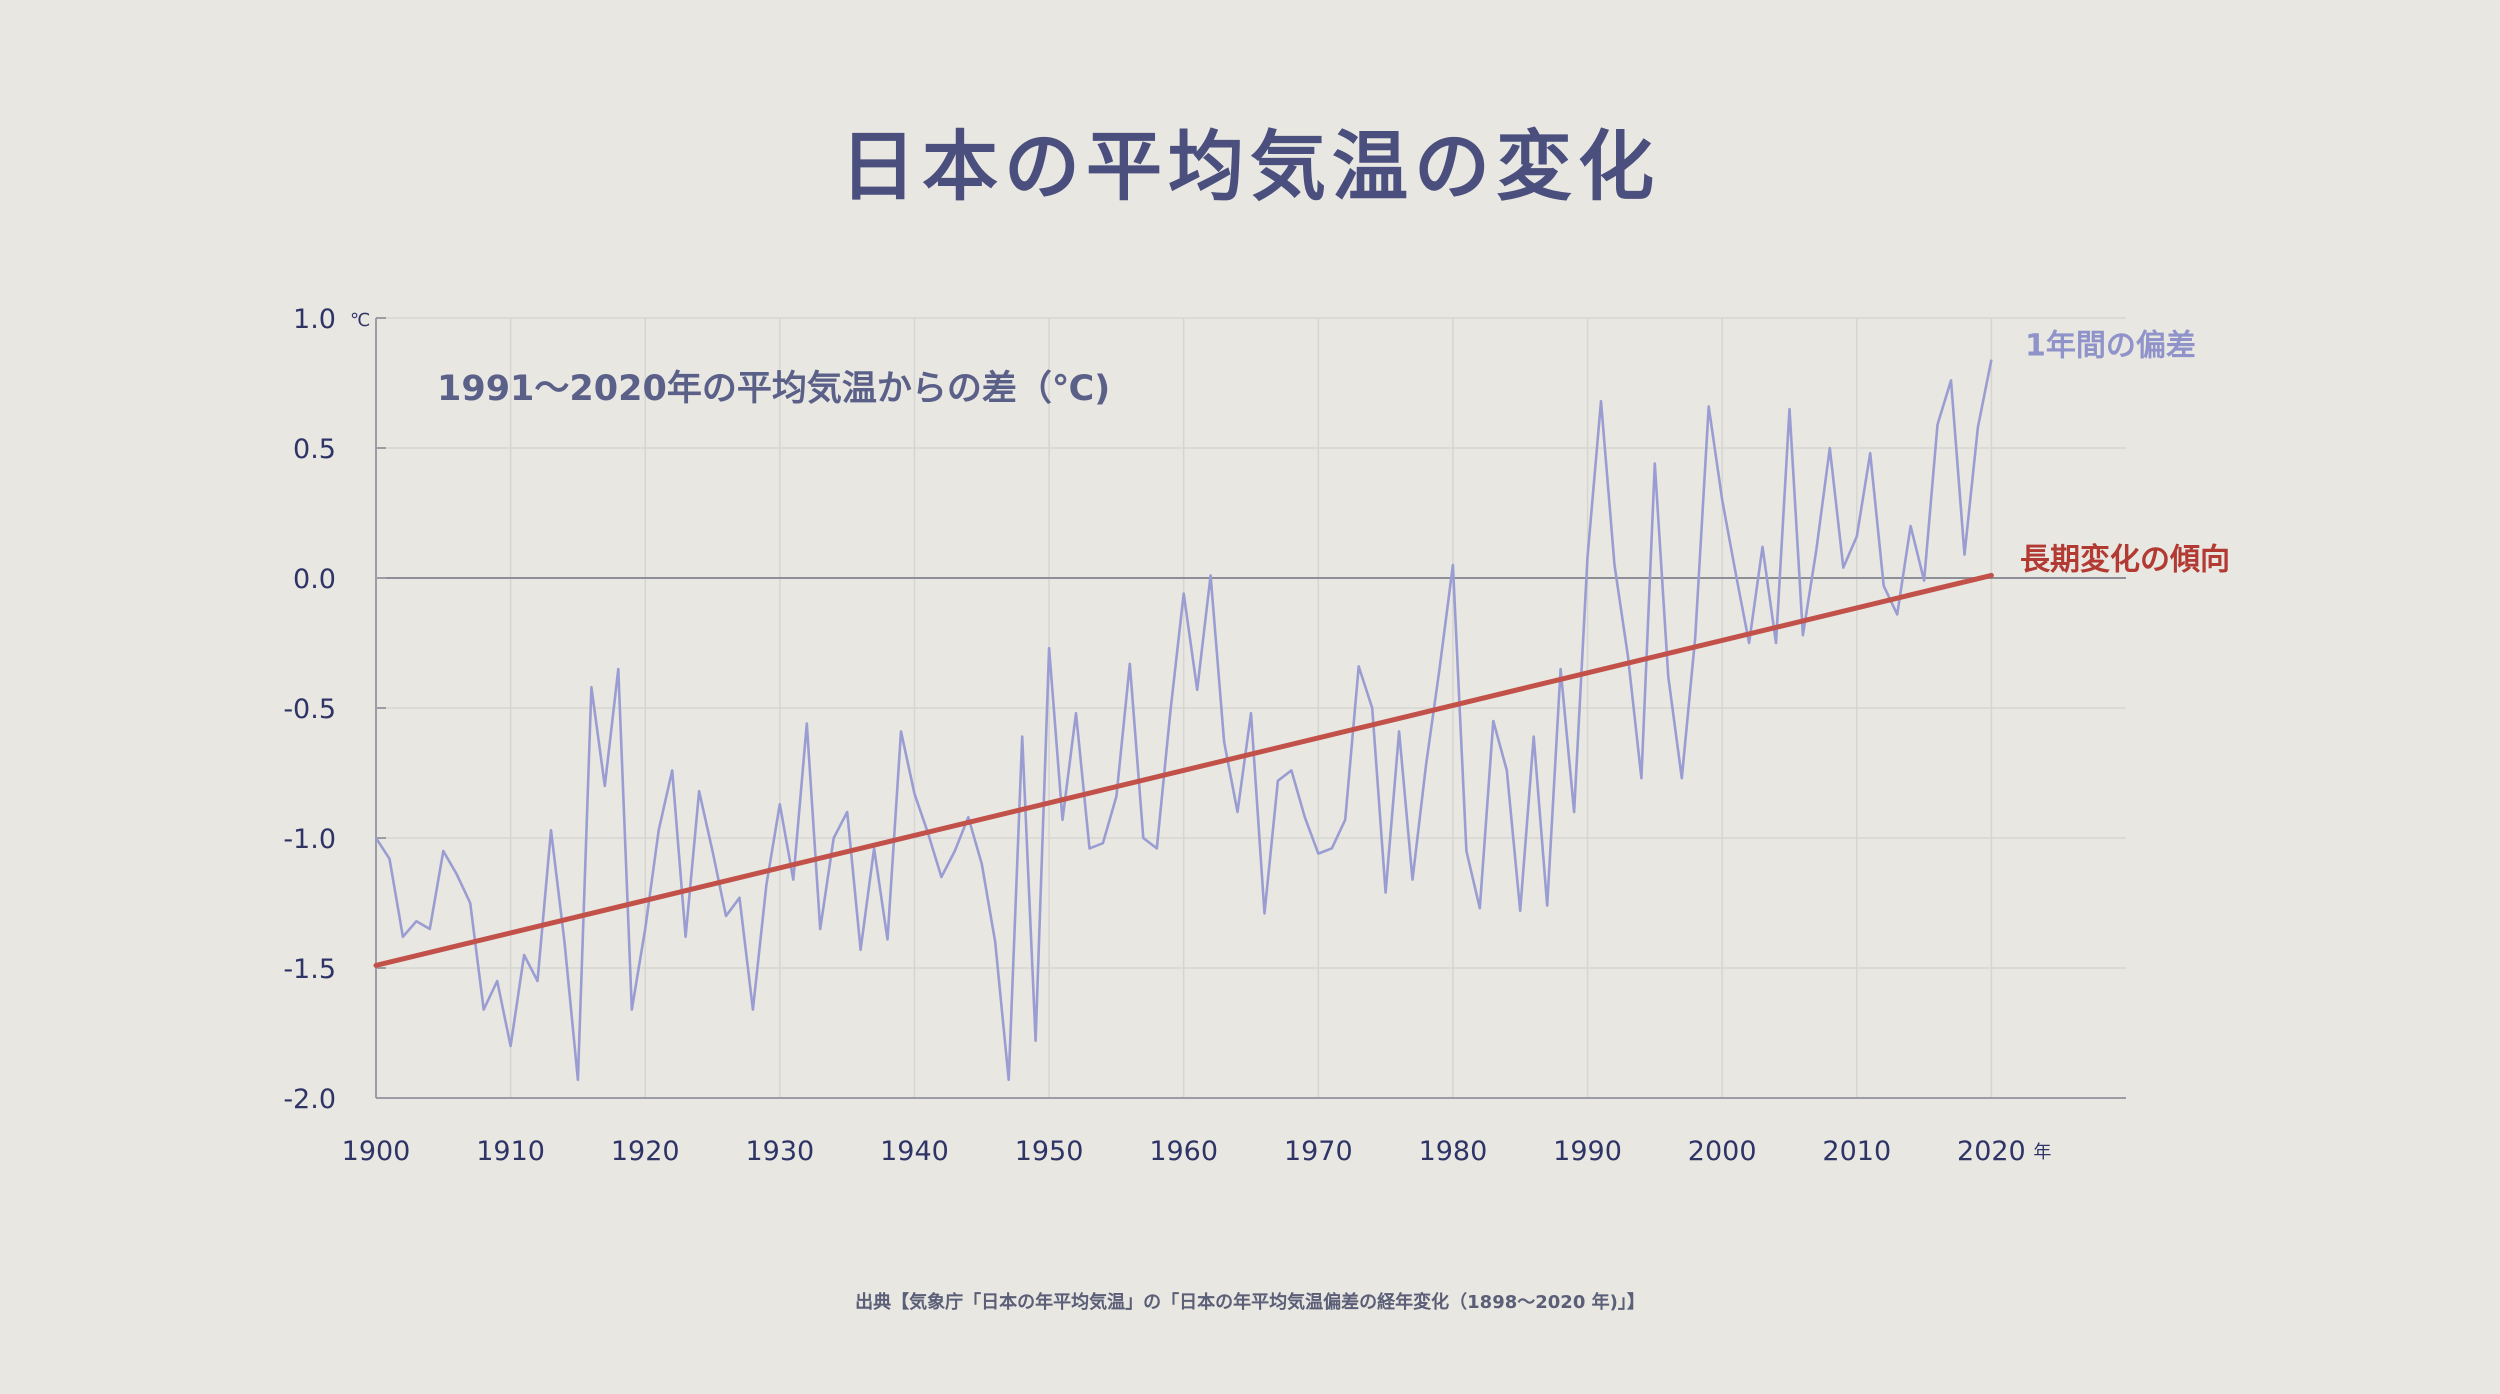 The image size is (2500, 1394). What do you see at coordinates (1991, 1151) in the screenshot?
I see `x-tick-label: 2020` at bounding box center [1991, 1151].